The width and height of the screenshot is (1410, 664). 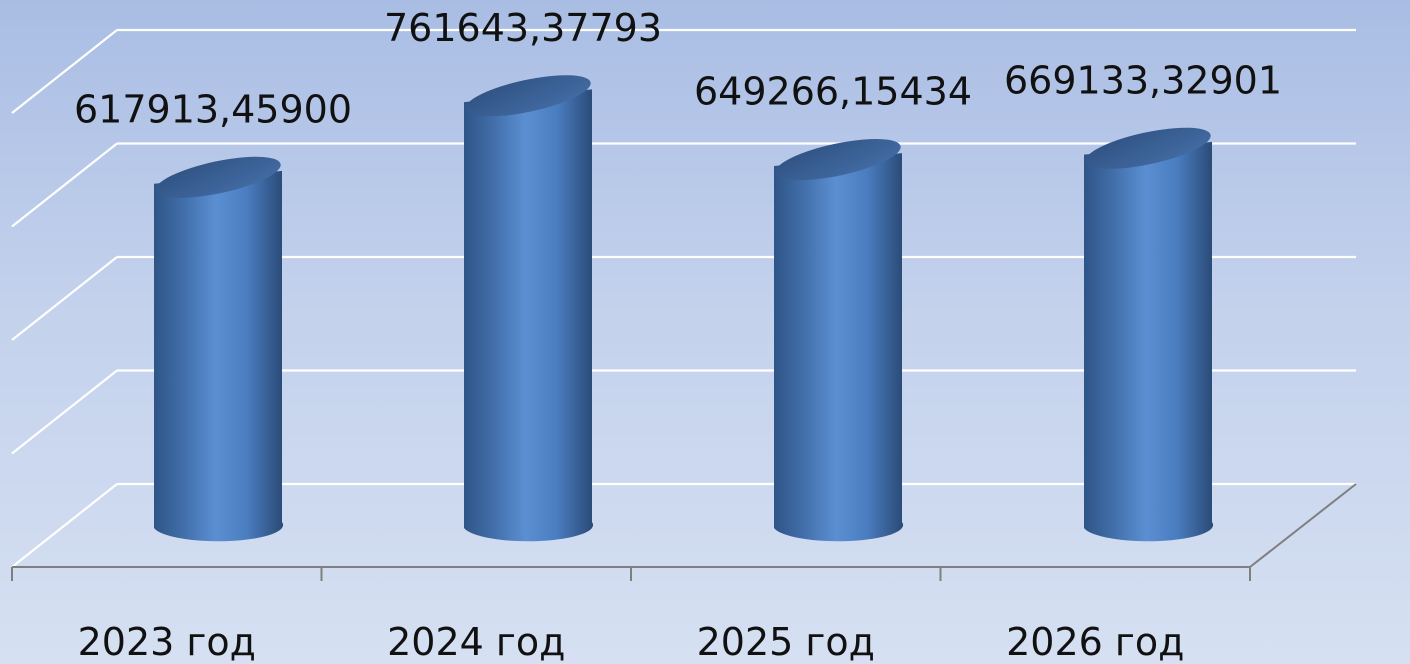 I want to click on x-tick-label: 2023 год, so click(x=167, y=642).